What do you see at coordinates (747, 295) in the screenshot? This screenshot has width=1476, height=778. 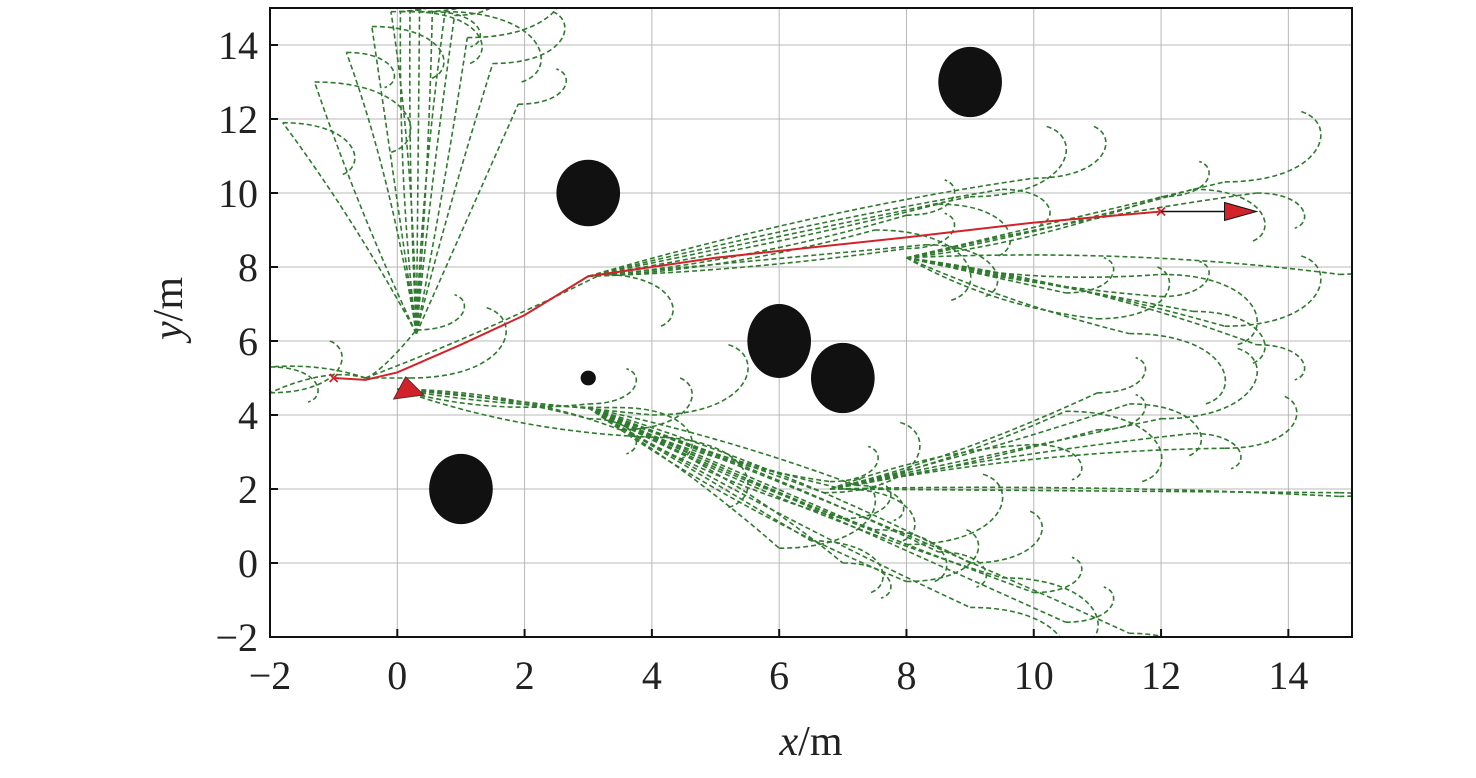 I see `planned-path` at bounding box center [747, 295].